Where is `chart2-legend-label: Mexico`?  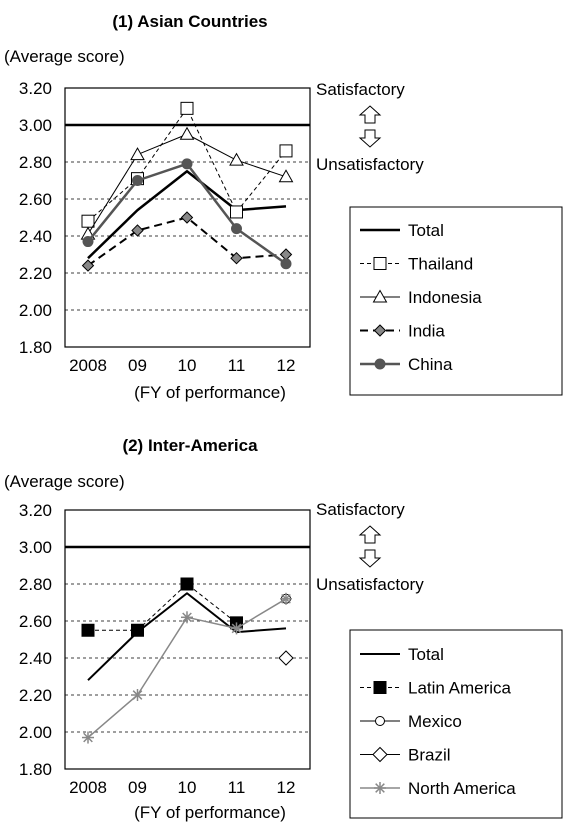
chart2-legend-label: Mexico is located at coordinates (435, 721).